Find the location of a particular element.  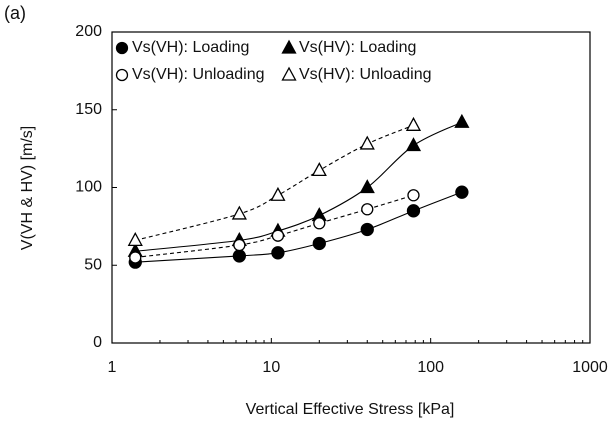

legend-label: Vs(VH): Unloading is located at coordinates (198, 74).